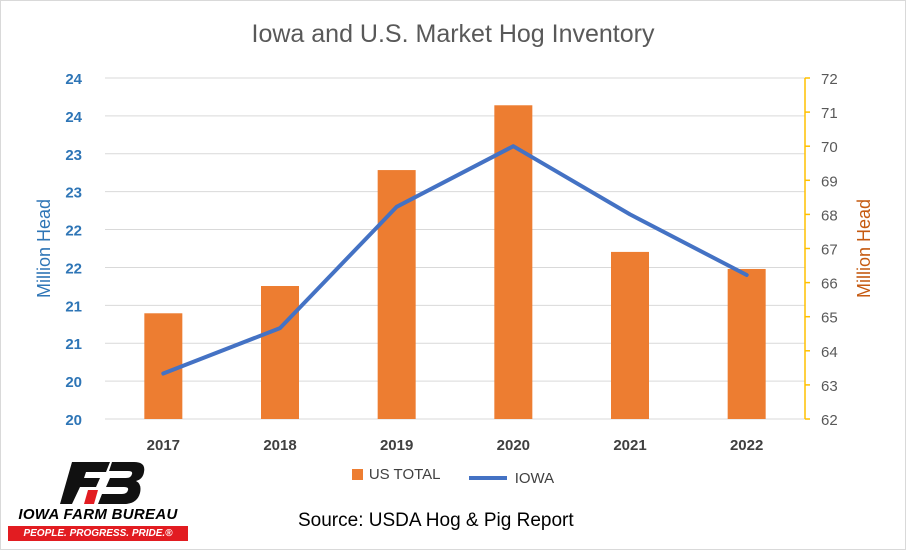 Image resolution: width=906 pixels, height=550 pixels. What do you see at coordinates (829, 147) in the screenshot?
I see `right-axis-tick-label: 70` at bounding box center [829, 147].